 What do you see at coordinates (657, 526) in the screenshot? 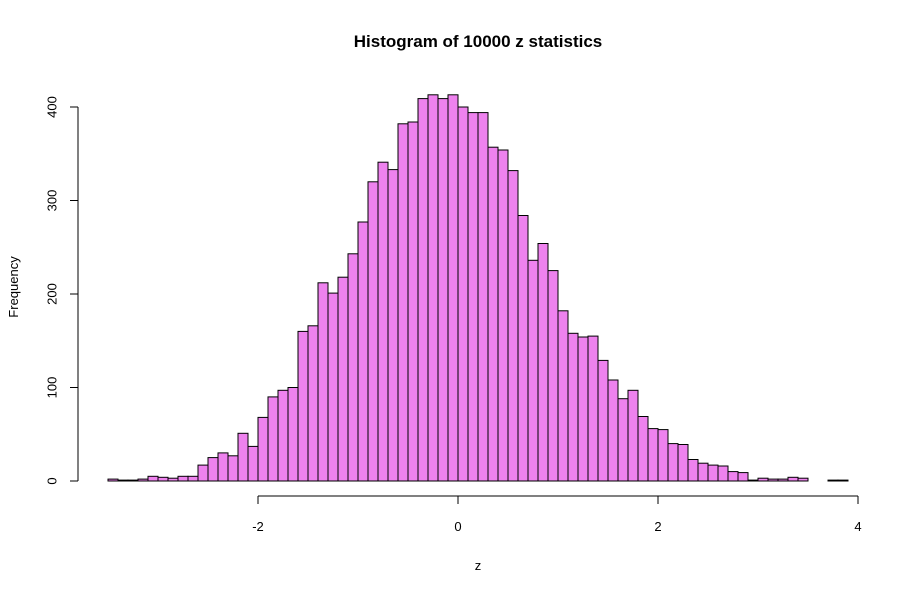
I see `x-tick-label: 2` at bounding box center [657, 526].